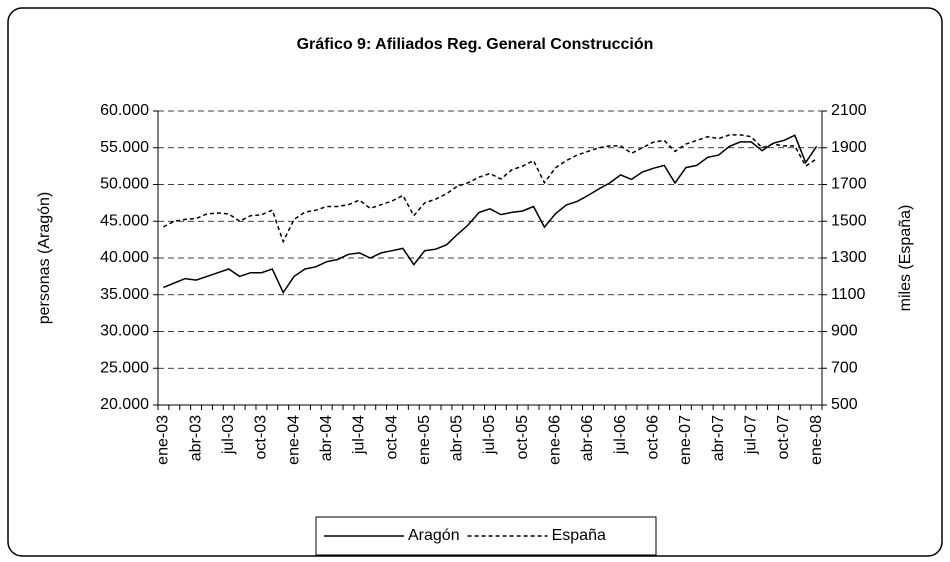 The height and width of the screenshot is (562, 950). I want to click on x-tick-label: oct-05, so click(522, 437).